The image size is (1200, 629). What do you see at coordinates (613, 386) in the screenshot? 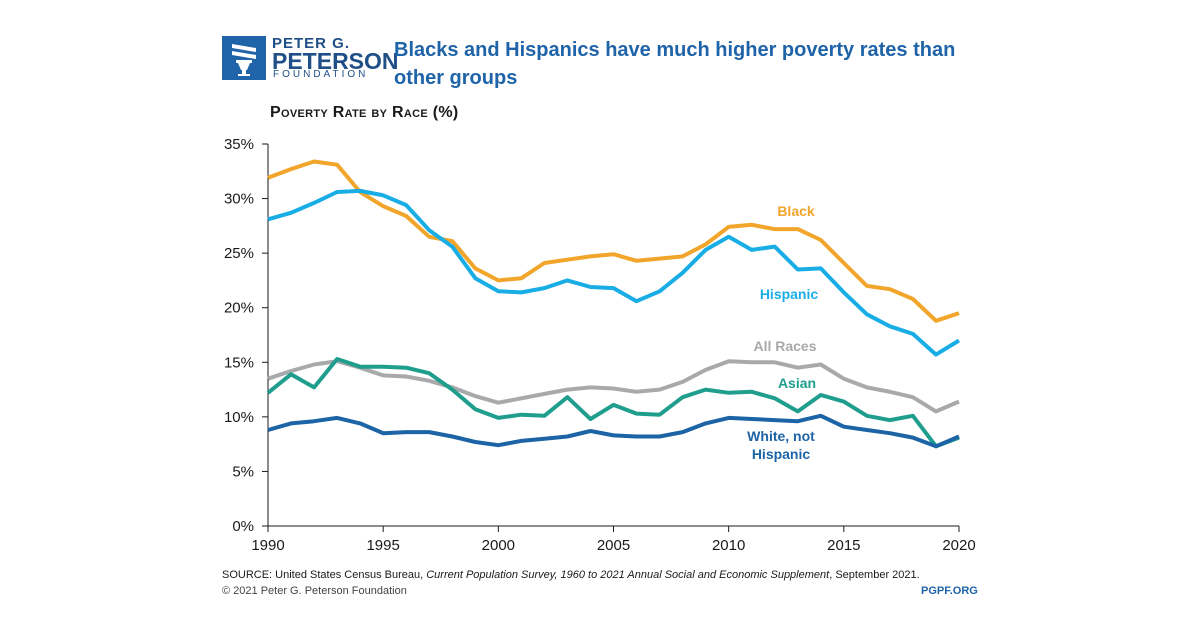
I see `series-line-all-races` at bounding box center [613, 386].